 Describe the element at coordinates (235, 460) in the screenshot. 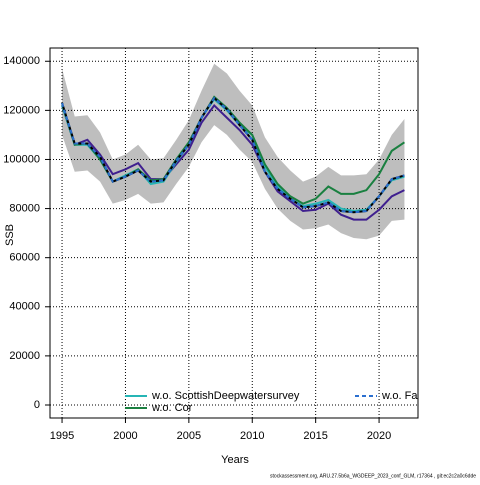

I see `x-axis-label: Years` at that location.